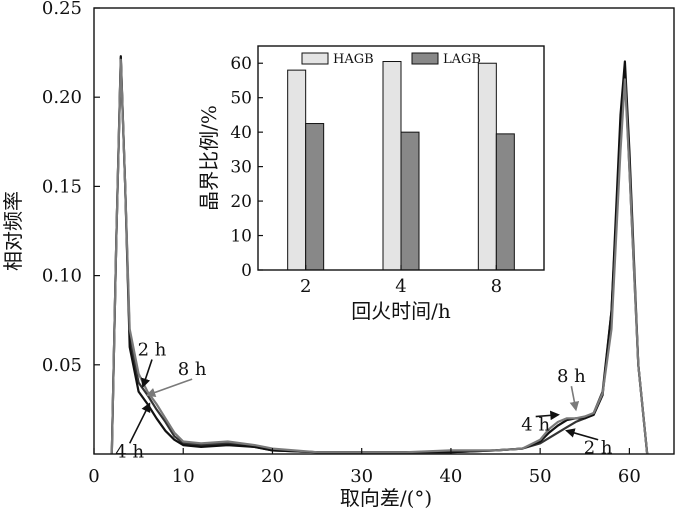  What do you see at coordinates (241, 202) in the screenshot?
I see `inset-y-tick-label: 20` at bounding box center [241, 202].